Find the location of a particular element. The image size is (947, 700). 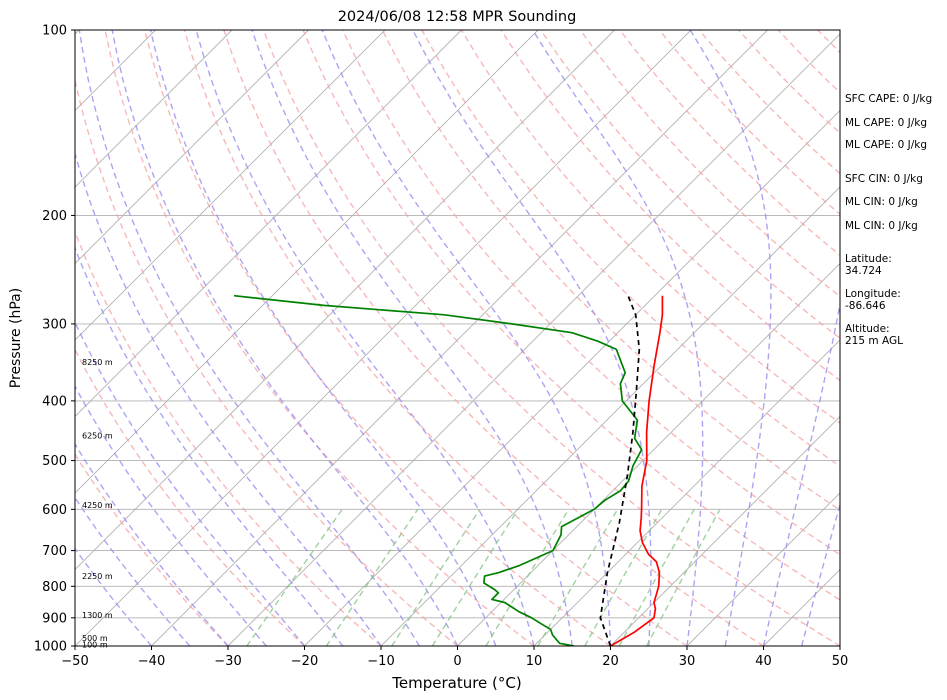

y-tick-label: 700 is located at coordinates (54, 551).